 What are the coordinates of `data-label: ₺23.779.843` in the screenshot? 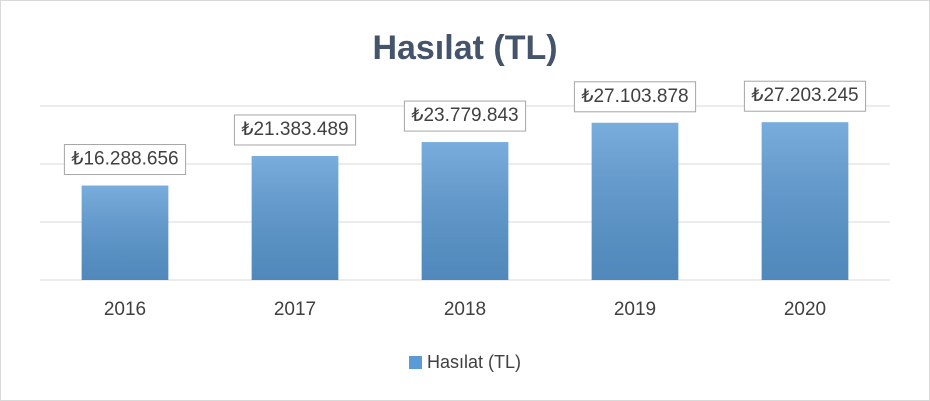 It's located at (464, 115).